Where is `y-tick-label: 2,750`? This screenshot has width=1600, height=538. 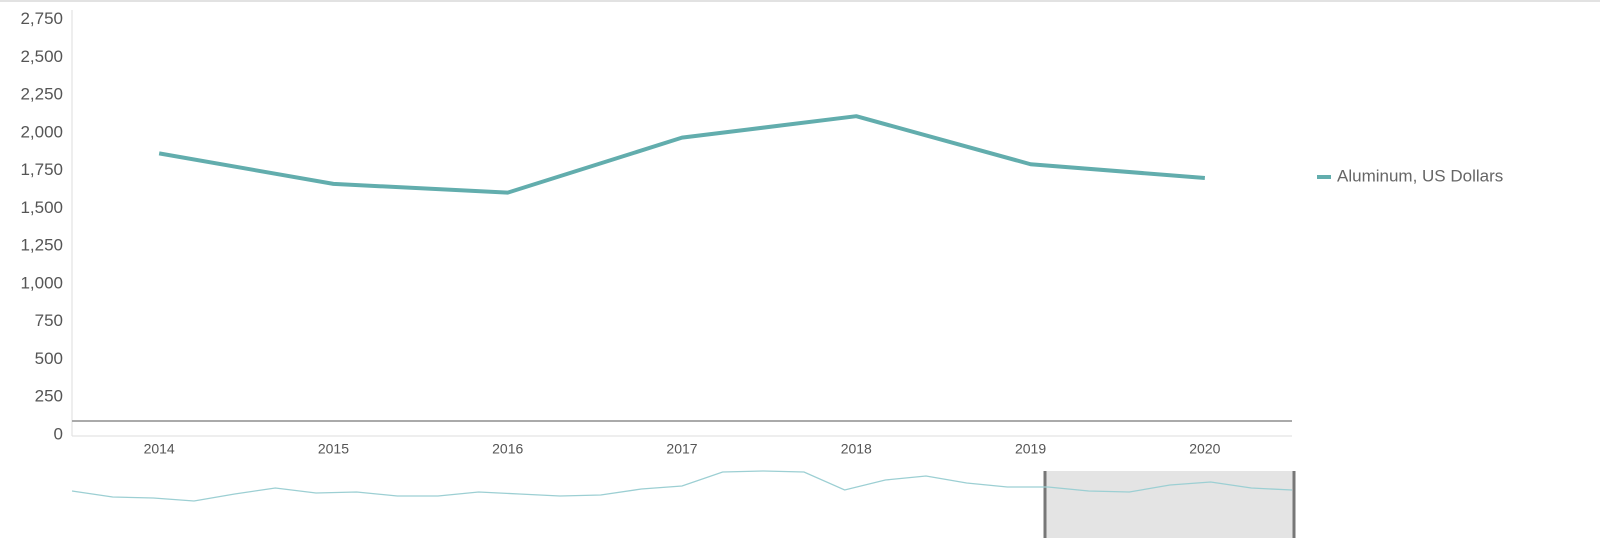 y-tick-label: 2,750 is located at coordinates (41, 18).